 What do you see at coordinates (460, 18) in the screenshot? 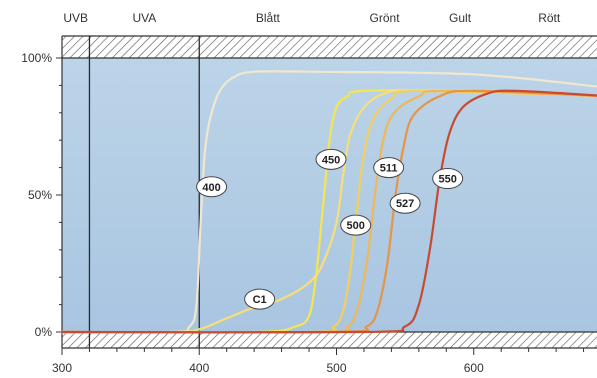
I see `band-label: Gult` at bounding box center [460, 18].